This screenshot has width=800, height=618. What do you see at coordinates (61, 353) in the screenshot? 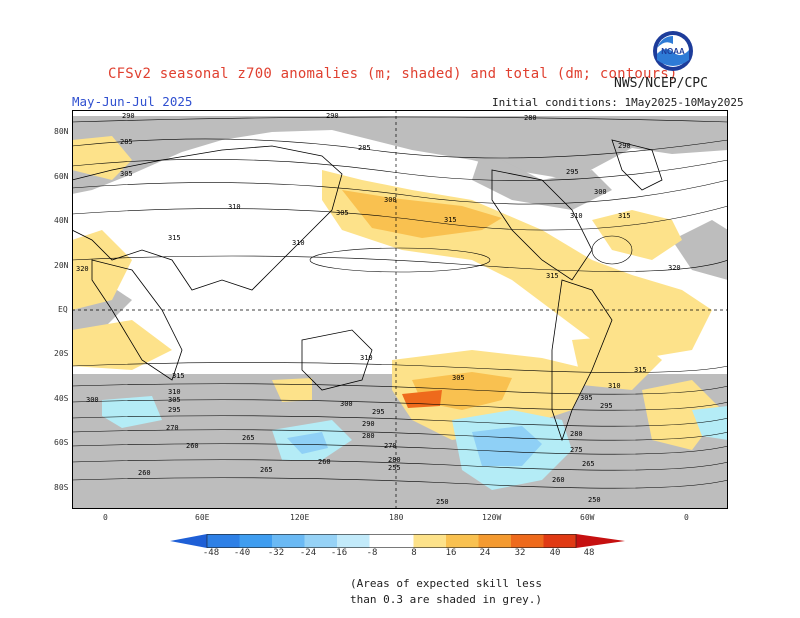
I see `lat-label: 20S` at bounding box center [61, 353].